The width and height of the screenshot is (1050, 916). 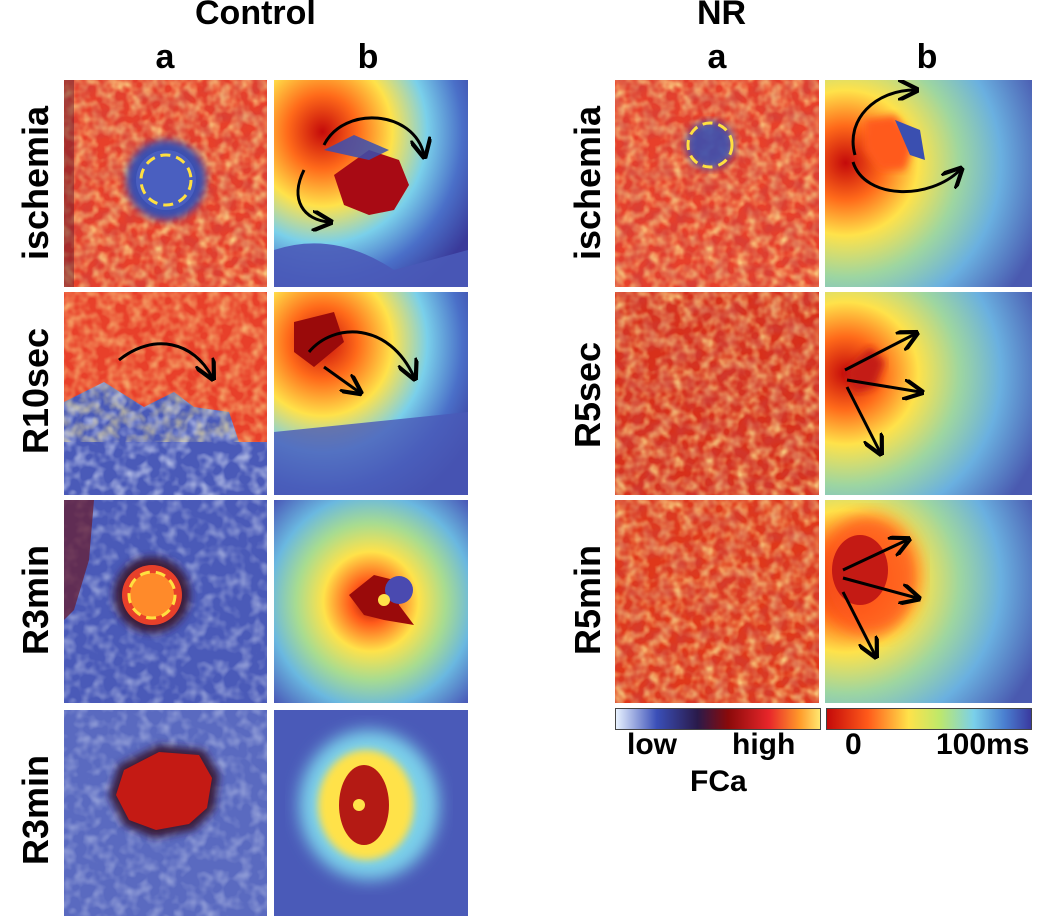 What do you see at coordinates (35, 391) in the screenshot?
I see `control-row-label-2: R10sec` at bounding box center [35, 391].